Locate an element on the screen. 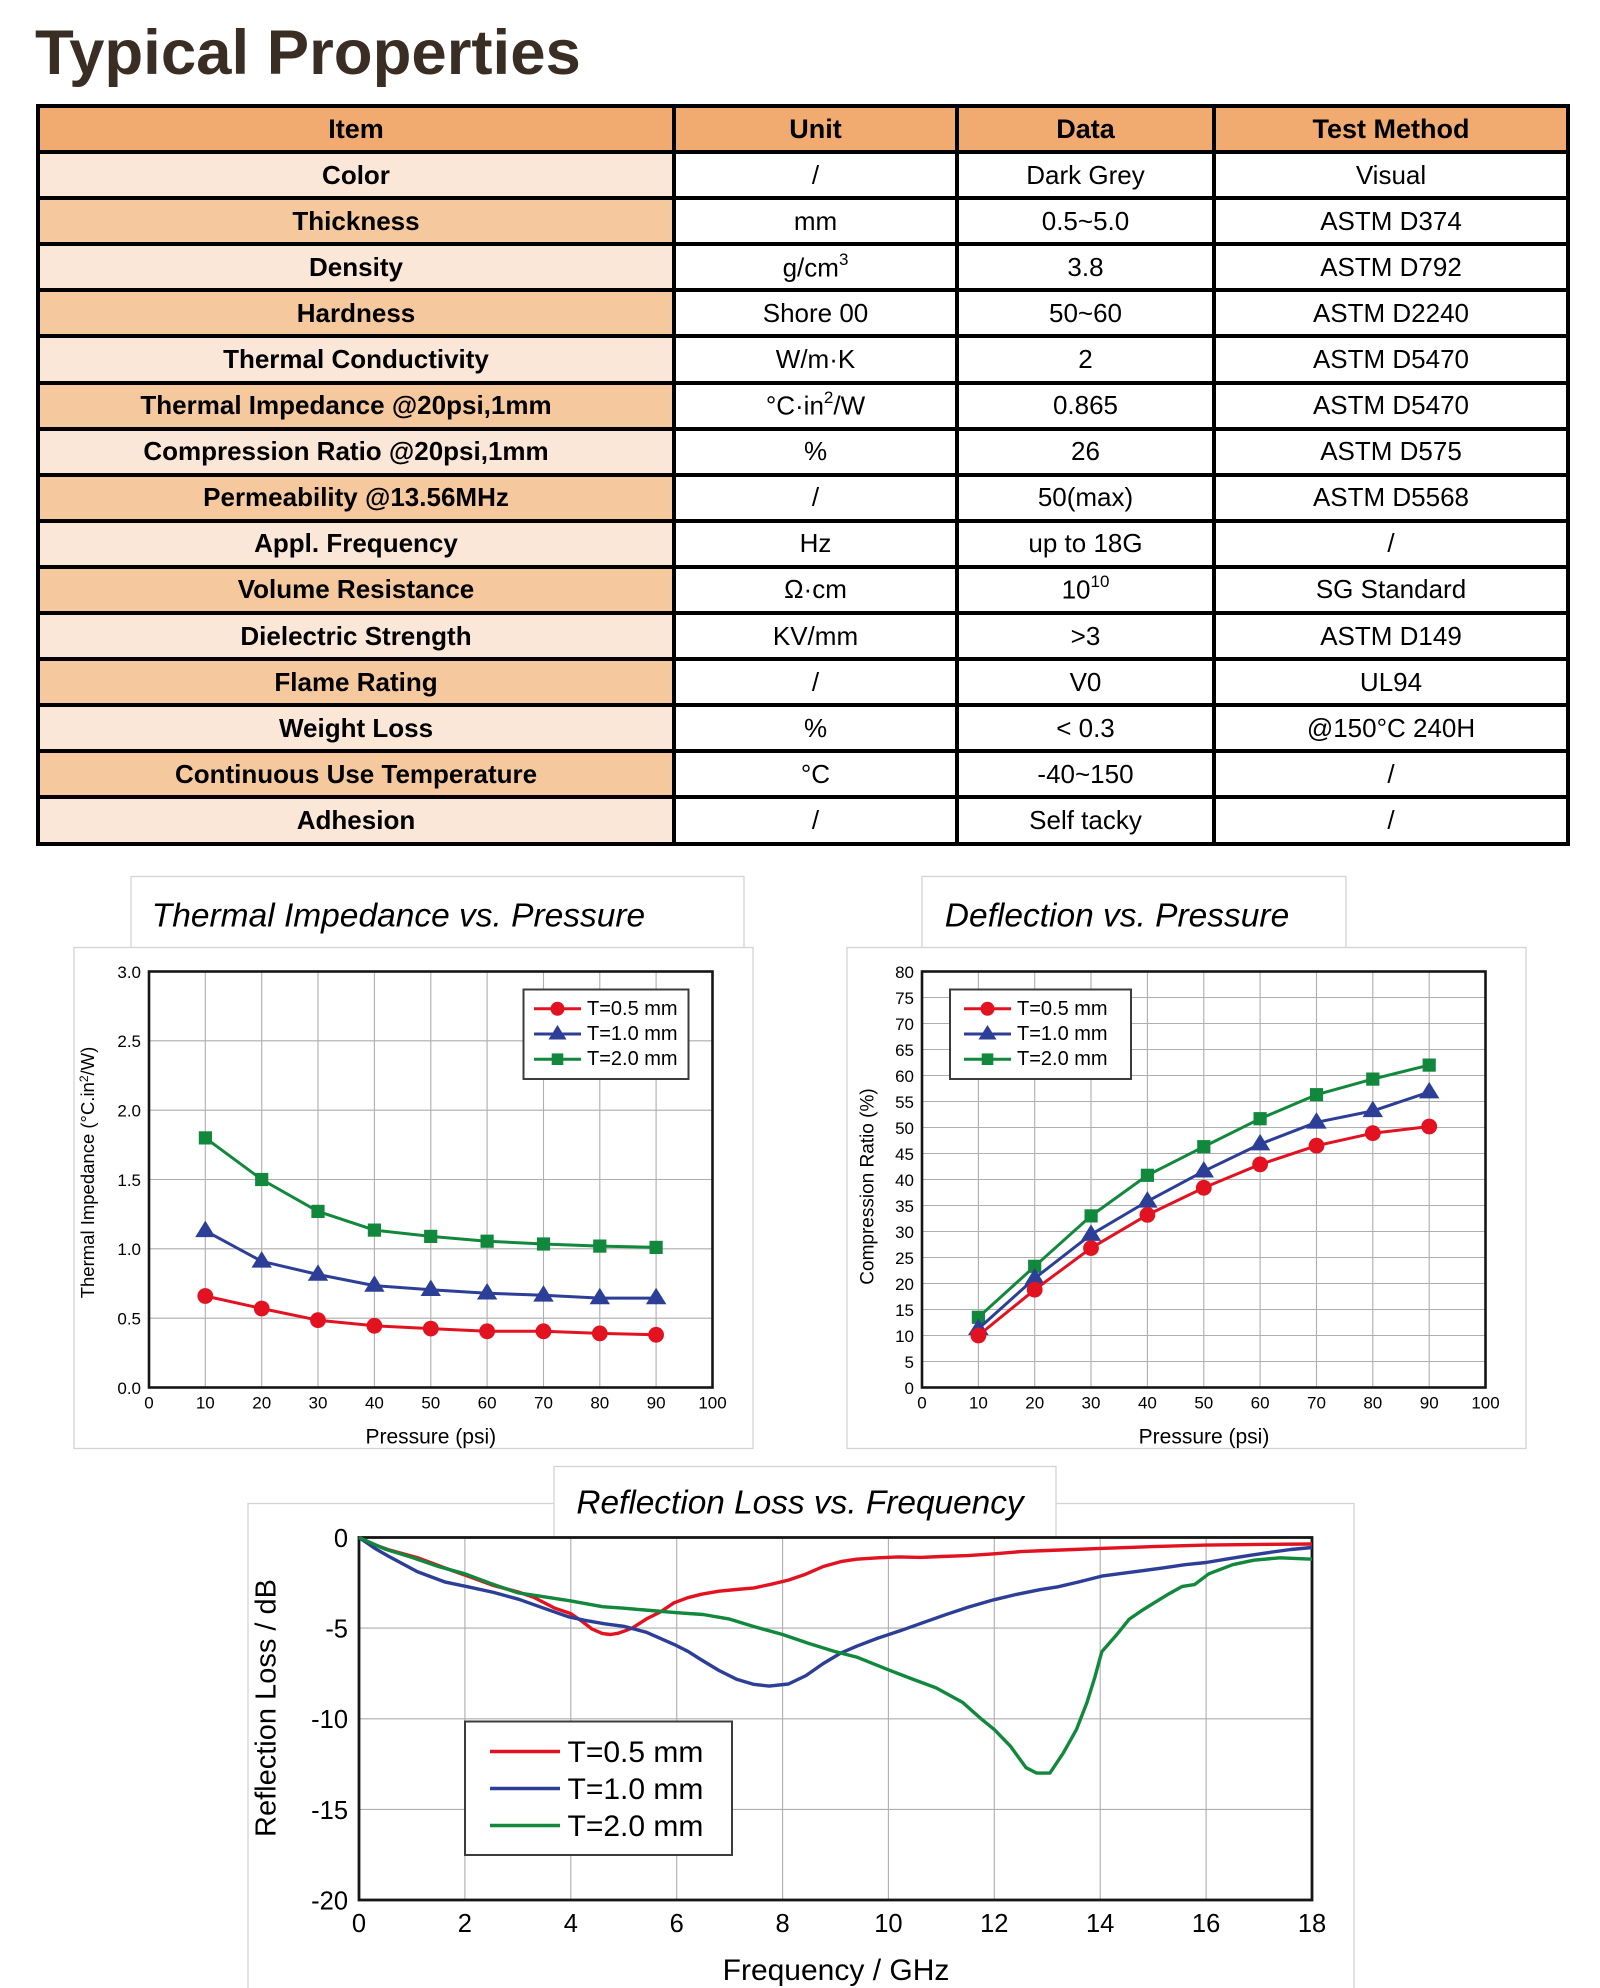  svg-text: 14 is located at coordinates (1100, 1924).